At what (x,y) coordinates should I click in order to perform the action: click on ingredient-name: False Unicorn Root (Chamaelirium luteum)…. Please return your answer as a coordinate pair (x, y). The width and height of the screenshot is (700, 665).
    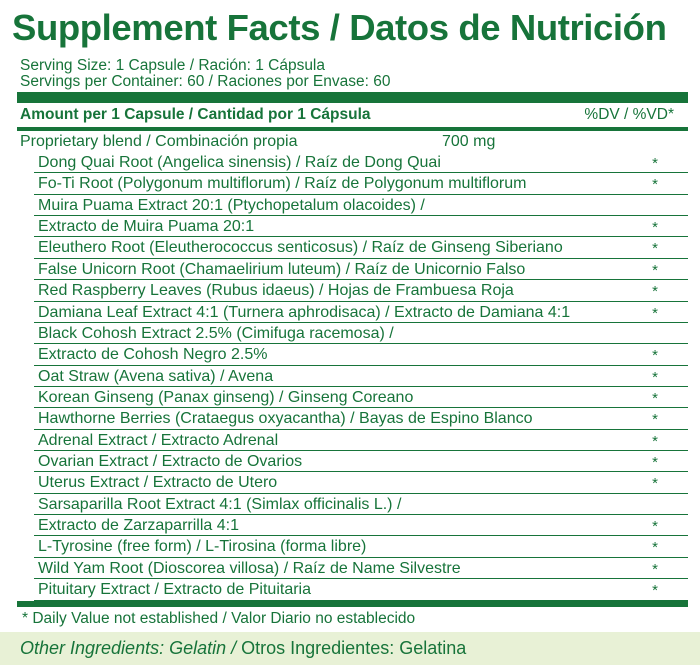
    Looking at the image, I should click on (282, 269).